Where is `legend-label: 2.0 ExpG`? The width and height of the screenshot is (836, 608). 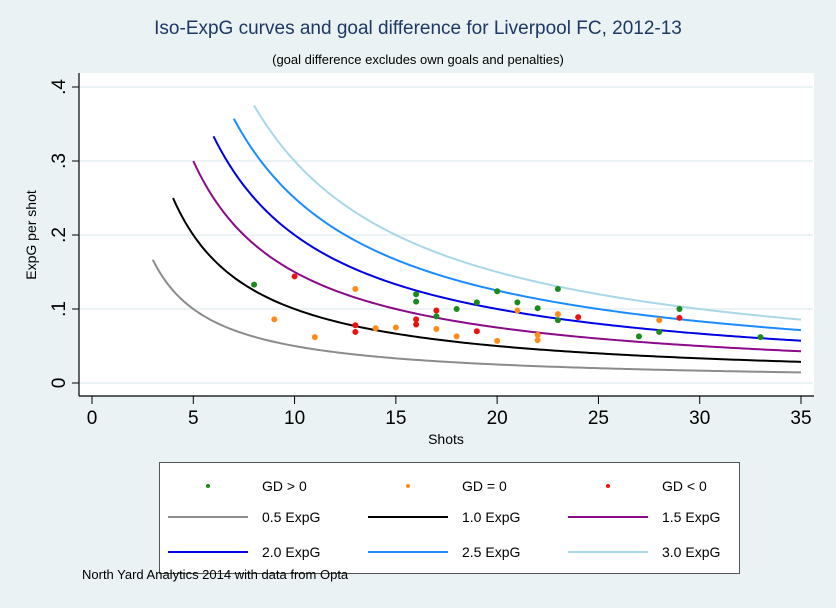
legend-label: 2.0 ExpG is located at coordinates (291, 552).